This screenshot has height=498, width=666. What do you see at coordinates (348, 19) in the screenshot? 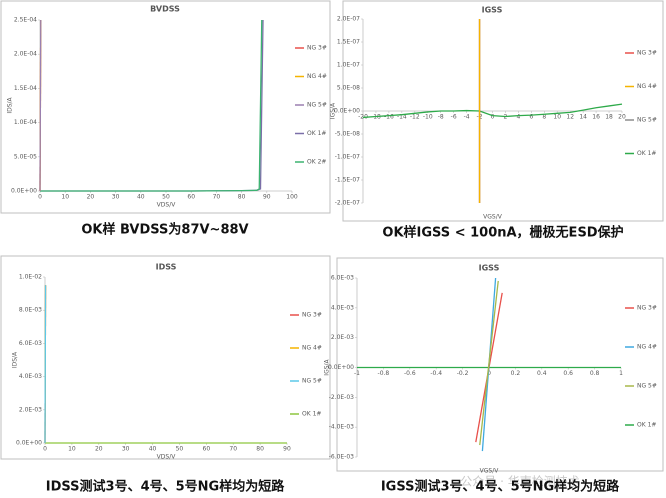
I see `y-tick-label: 2.0E-07` at bounding box center [348, 19].